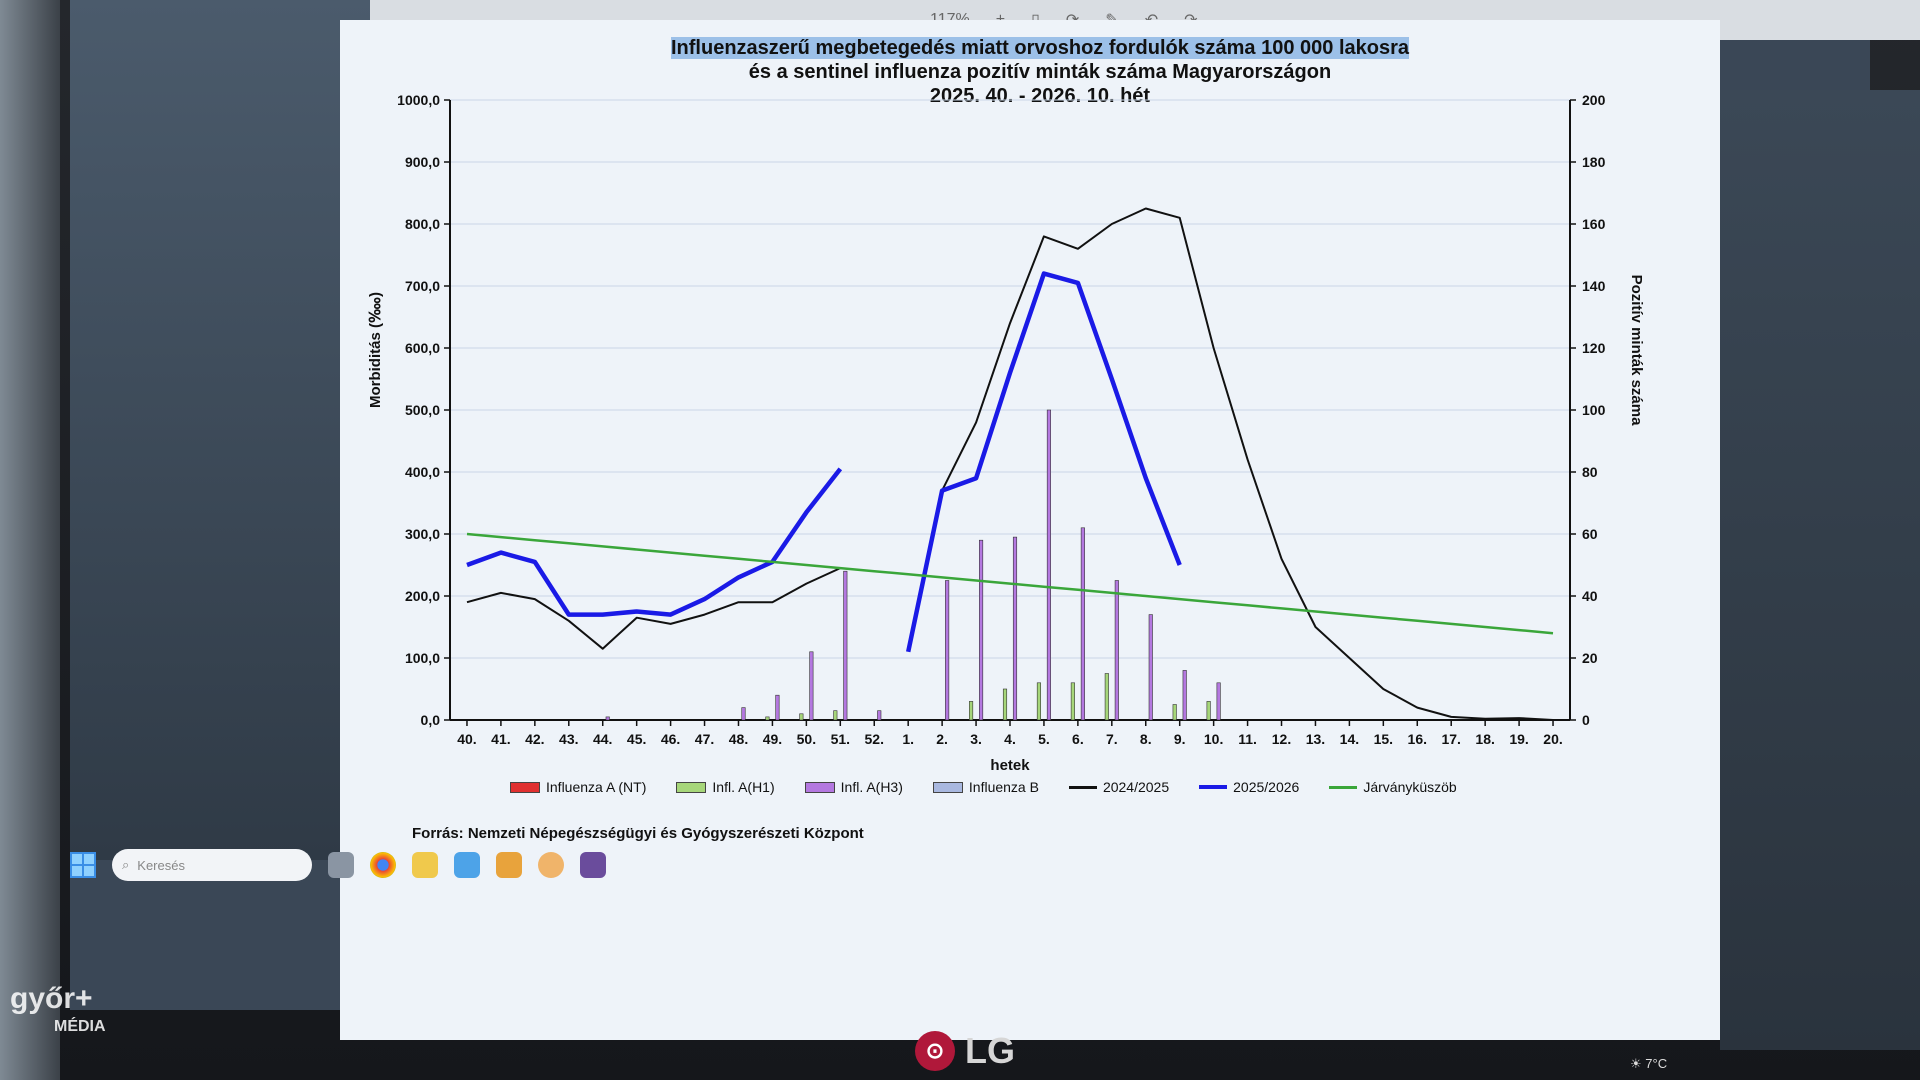  What do you see at coordinates (725, 787) in the screenshot?
I see `legend-h1: Infl. A(H1)` at bounding box center [725, 787].